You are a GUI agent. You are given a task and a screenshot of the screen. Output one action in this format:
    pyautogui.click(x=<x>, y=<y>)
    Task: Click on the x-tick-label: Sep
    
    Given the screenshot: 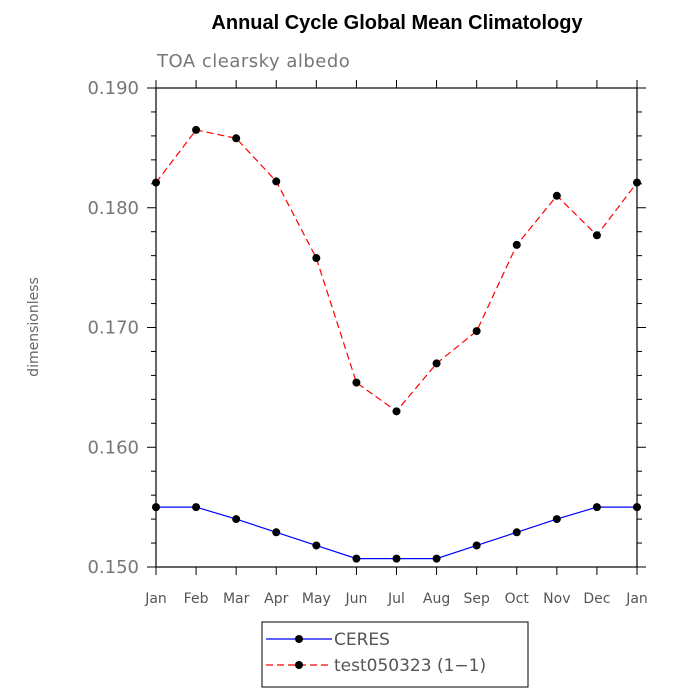 What is the action you would take?
    pyautogui.click(x=476, y=599)
    